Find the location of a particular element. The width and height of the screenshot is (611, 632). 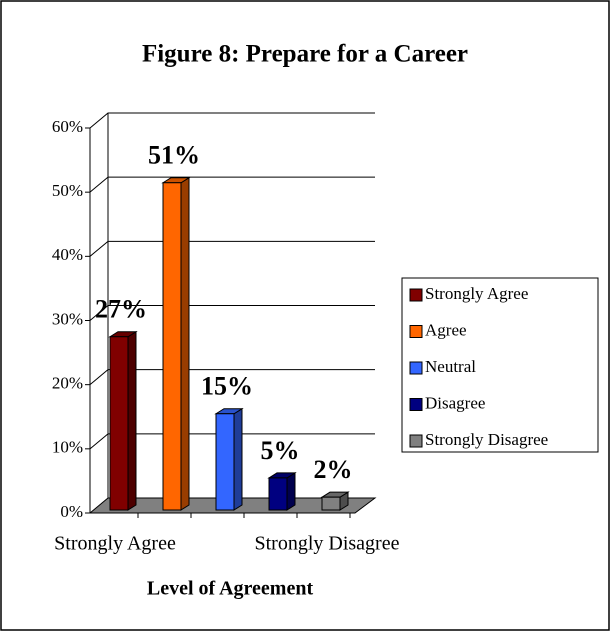

x-tick-label: Strongly Agree is located at coordinates (115, 544).